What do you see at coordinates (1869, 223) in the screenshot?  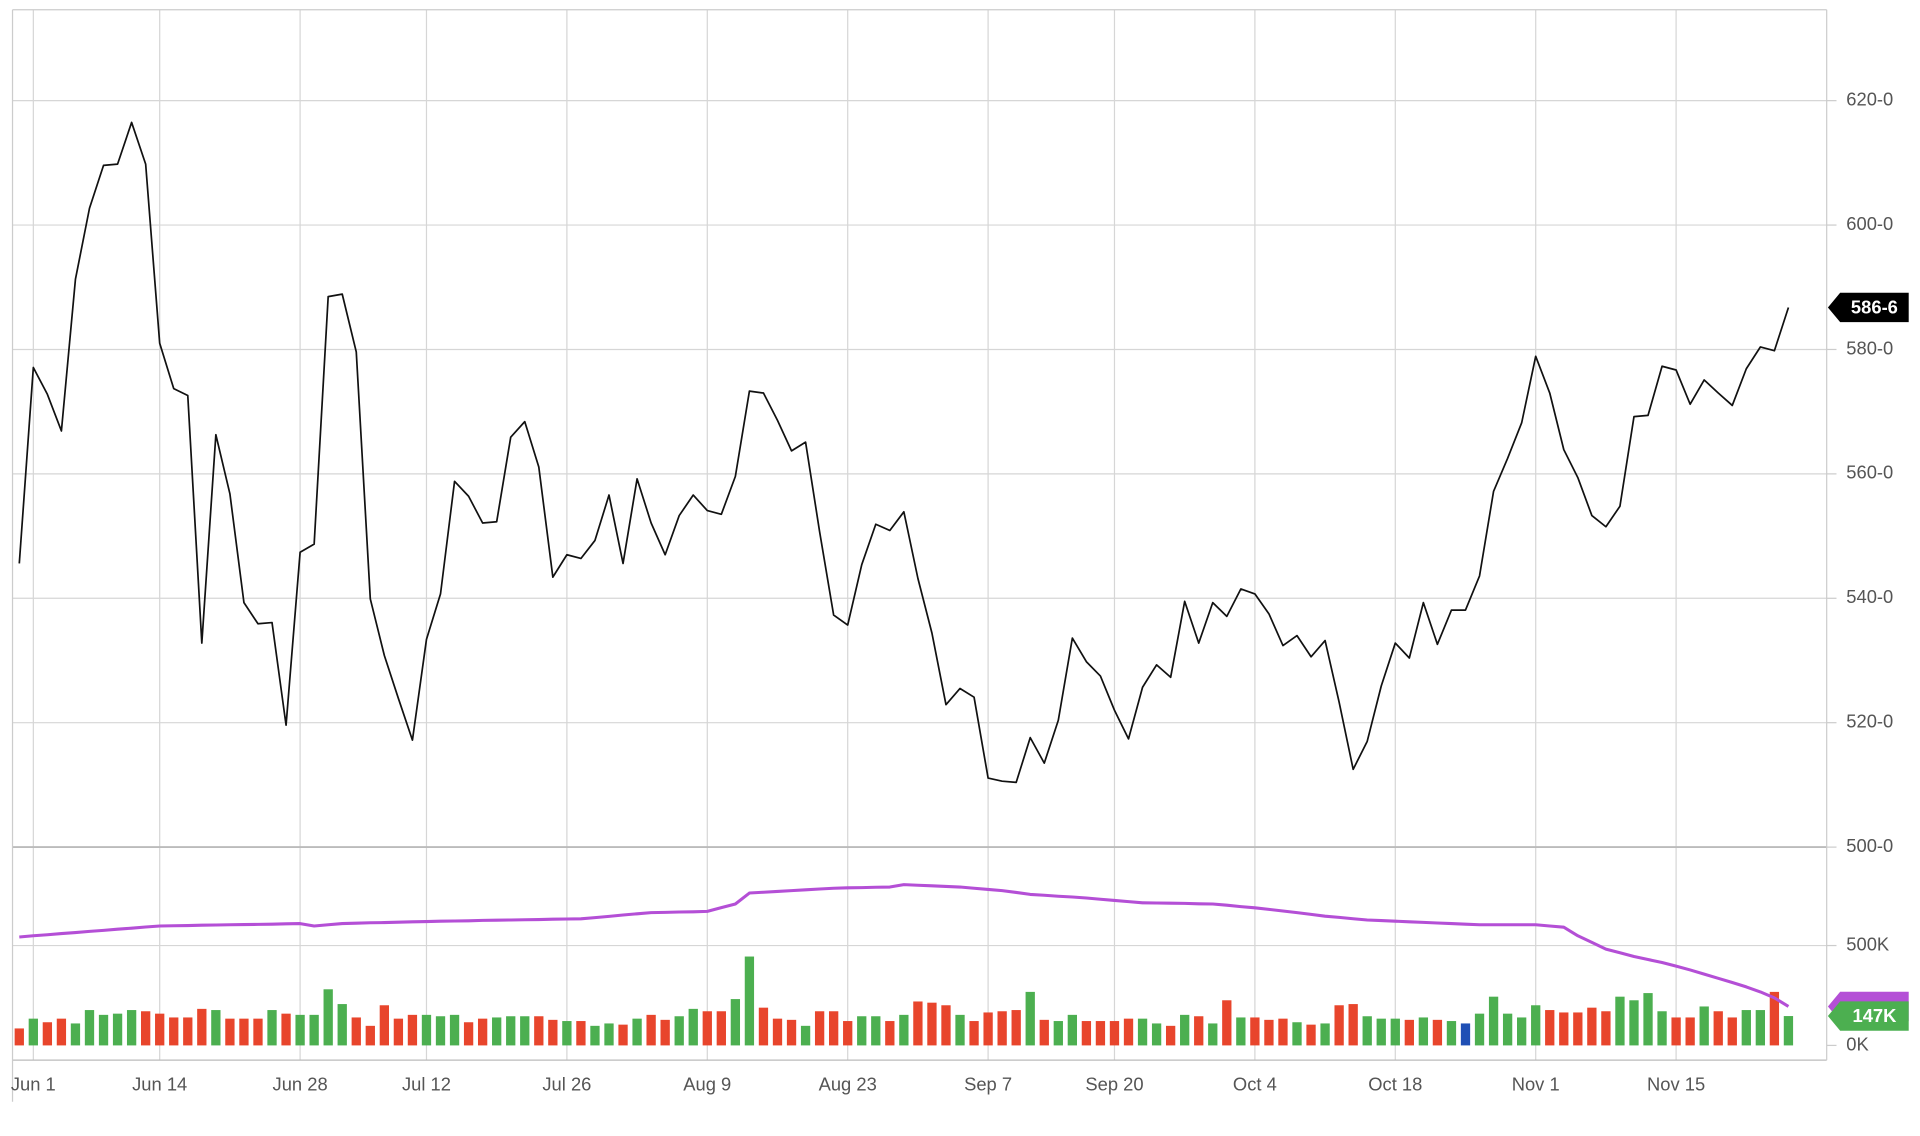 I see `y-tick-label: 600-0` at bounding box center [1869, 223].